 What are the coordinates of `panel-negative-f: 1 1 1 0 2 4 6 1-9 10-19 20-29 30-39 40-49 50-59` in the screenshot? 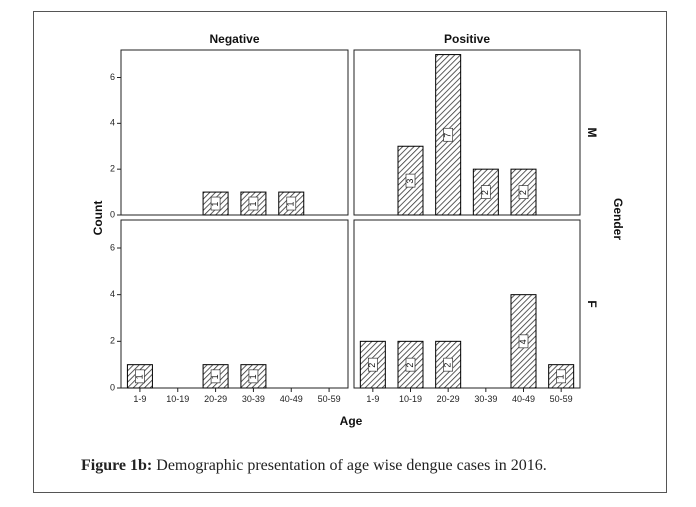 It's located at (229, 311).